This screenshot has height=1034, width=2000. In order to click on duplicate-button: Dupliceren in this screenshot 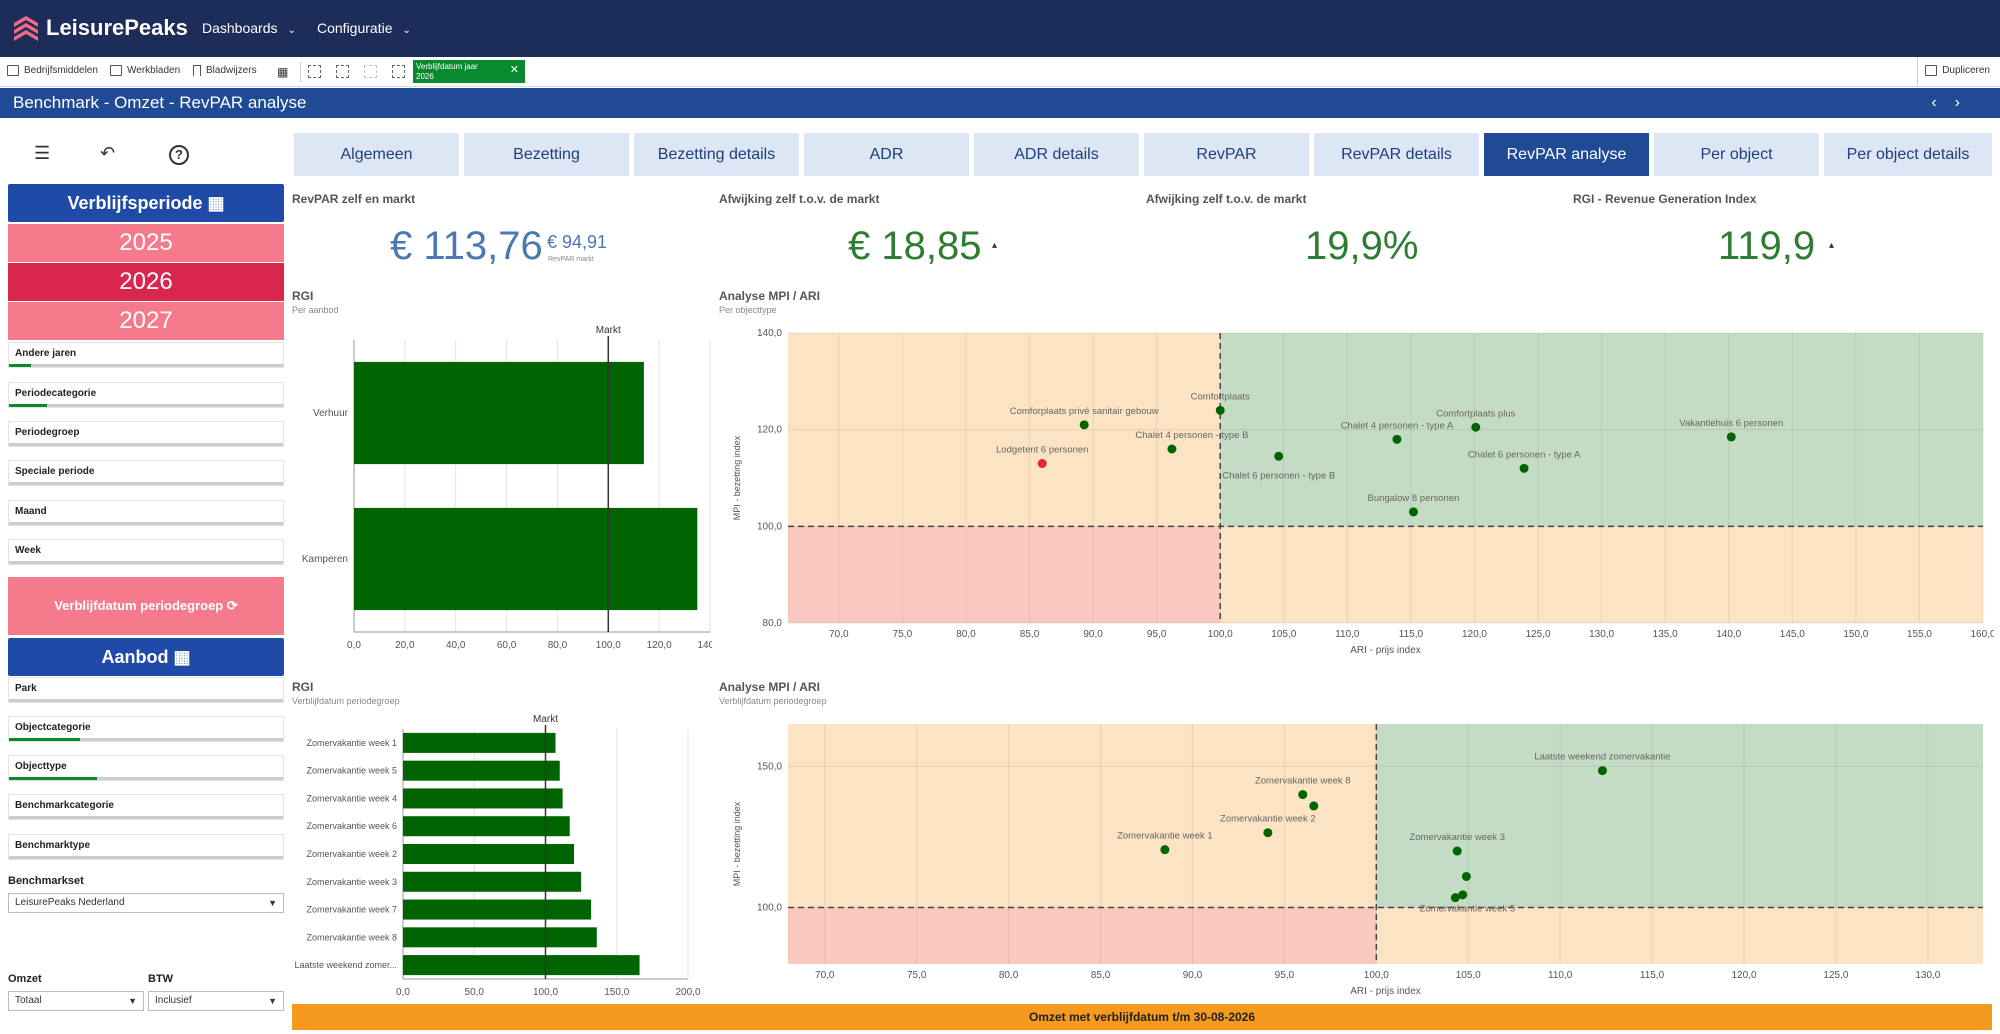, I will do `click(1957, 70)`.